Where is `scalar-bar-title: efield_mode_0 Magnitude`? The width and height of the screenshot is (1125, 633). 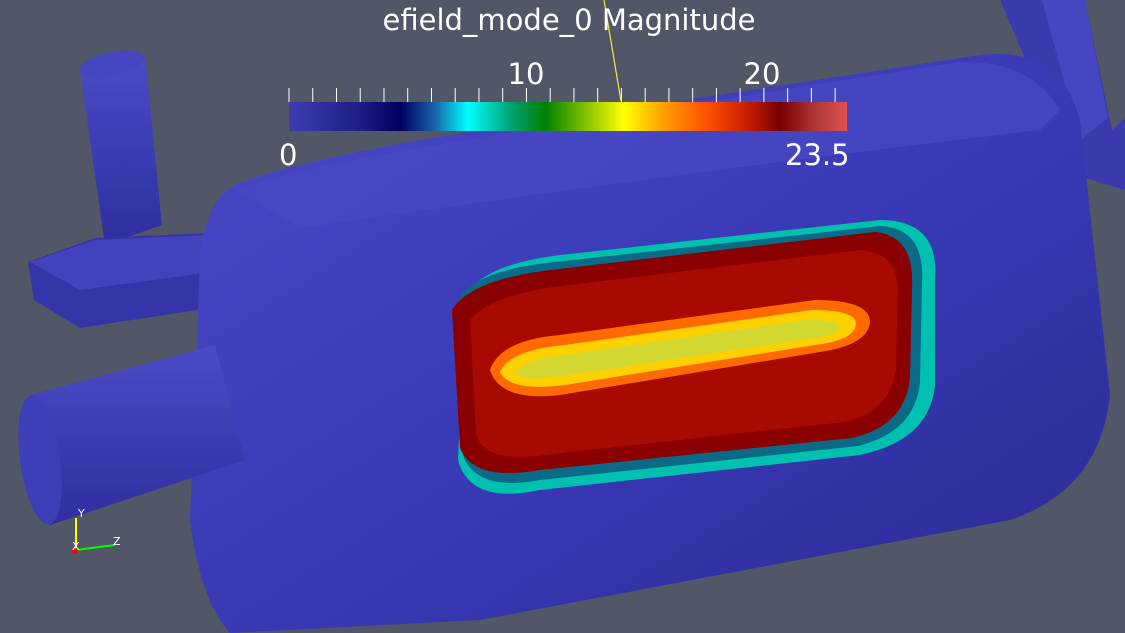
scalar-bar-title: efield_mode_0 Magnitude is located at coordinates (569, 20).